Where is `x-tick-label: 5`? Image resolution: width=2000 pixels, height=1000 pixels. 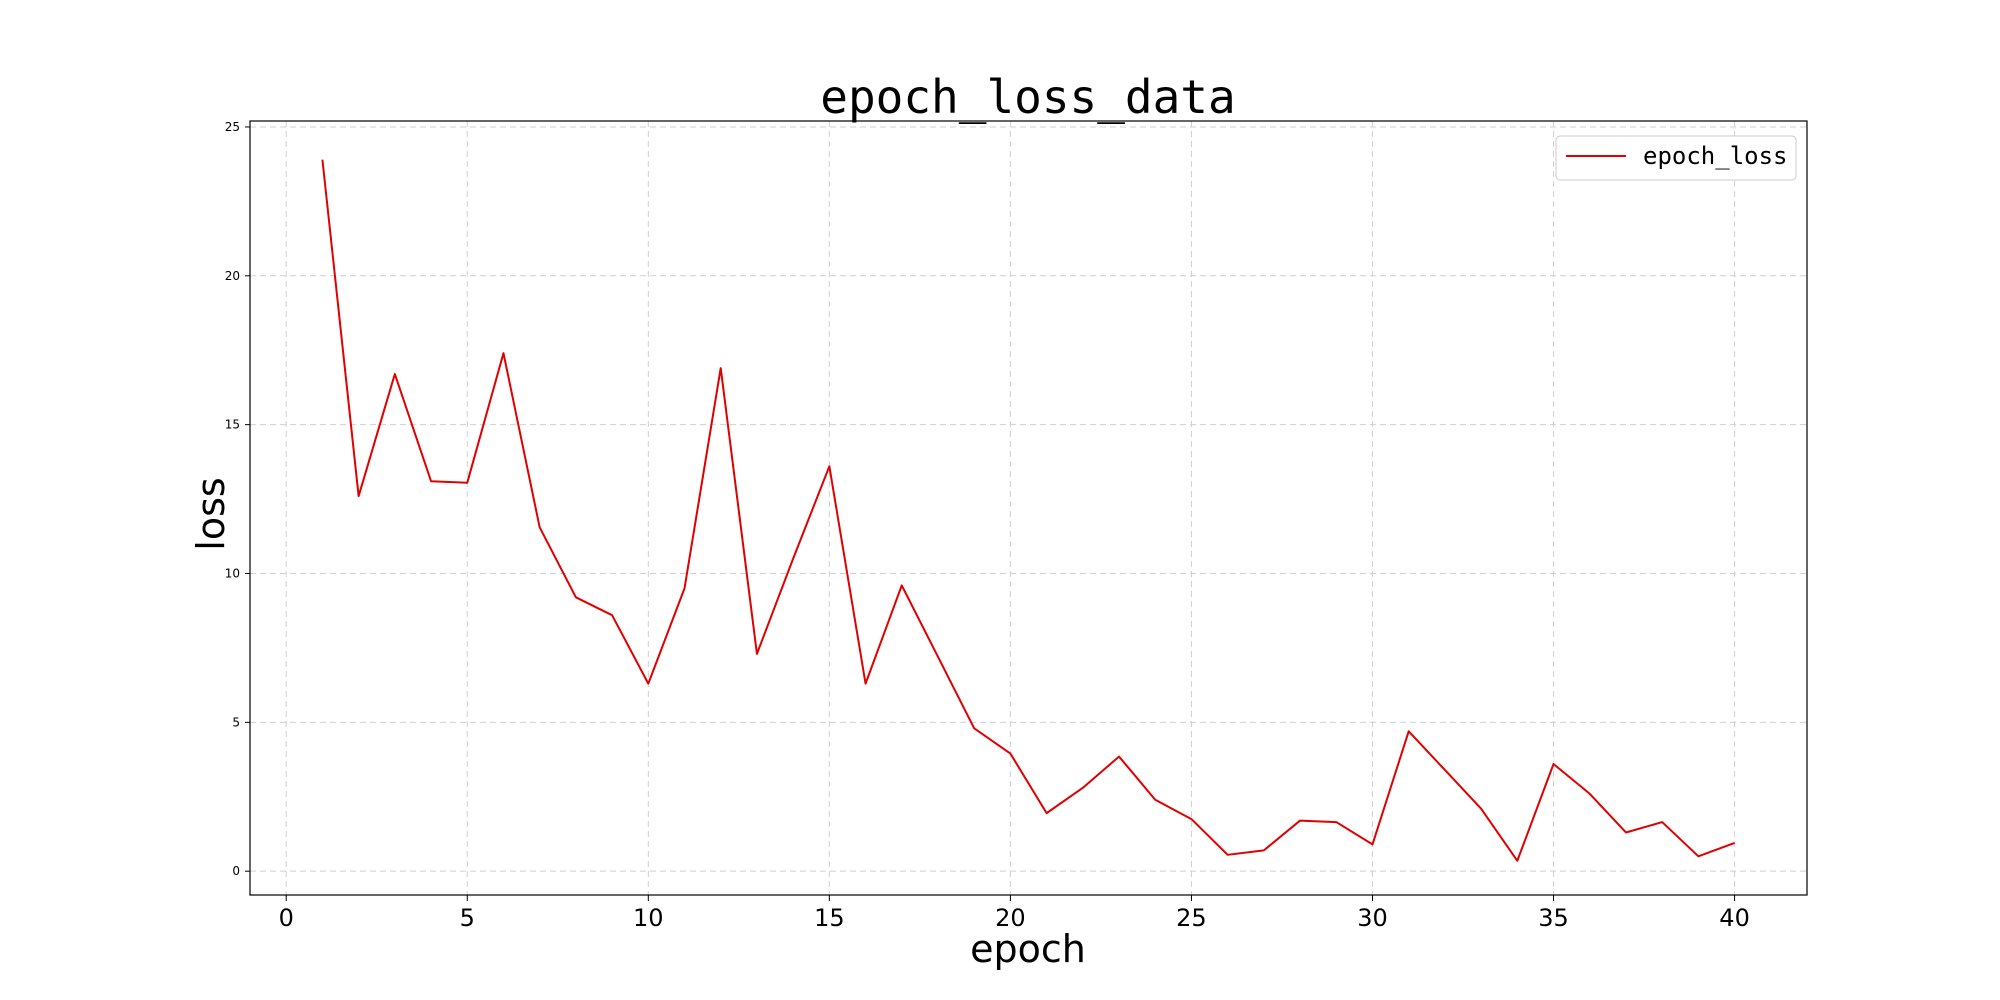
x-tick-label: 5 is located at coordinates (467, 918).